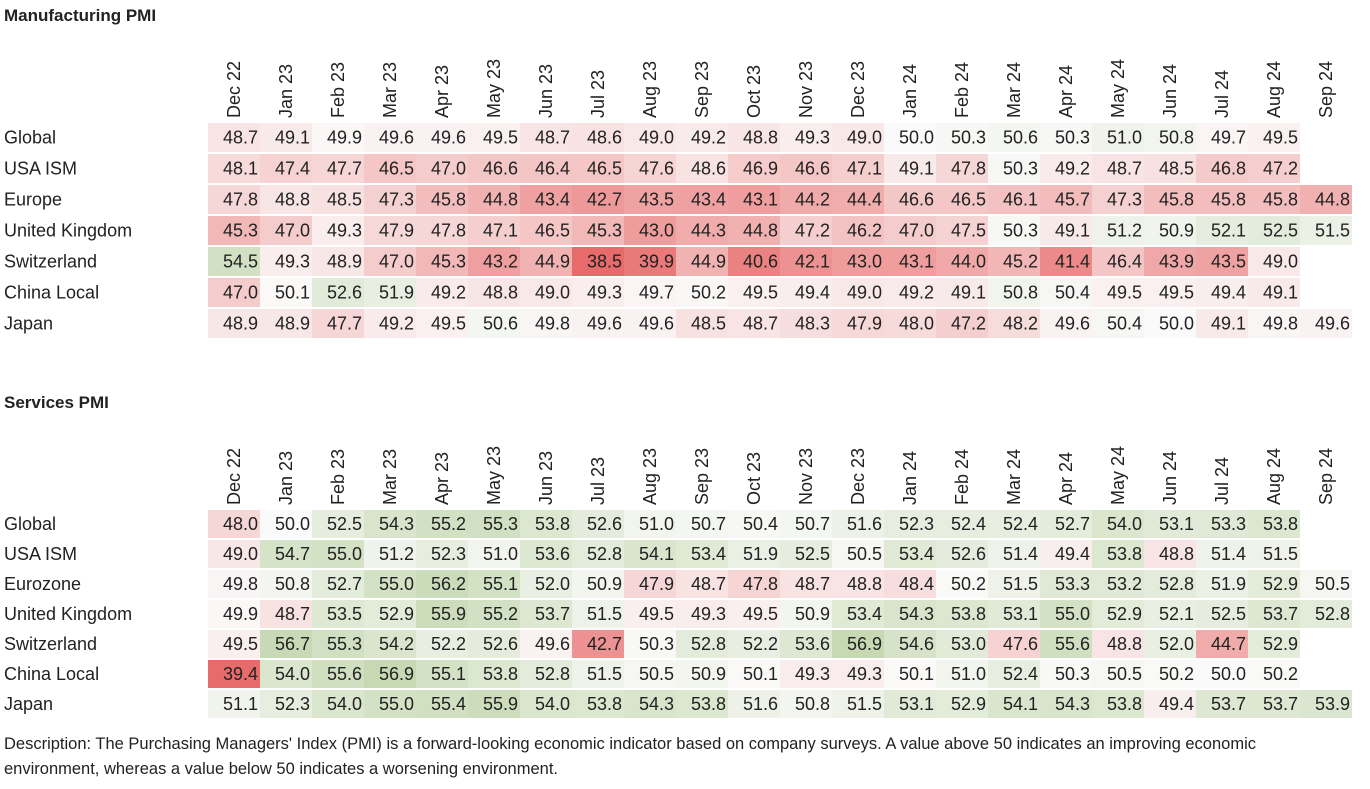 Image resolution: width=1370 pixels, height=789 pixels. Describe the element at coordinates (240, 704) in the screenshot. I see `svc-cell-value: 51.1` at that location.